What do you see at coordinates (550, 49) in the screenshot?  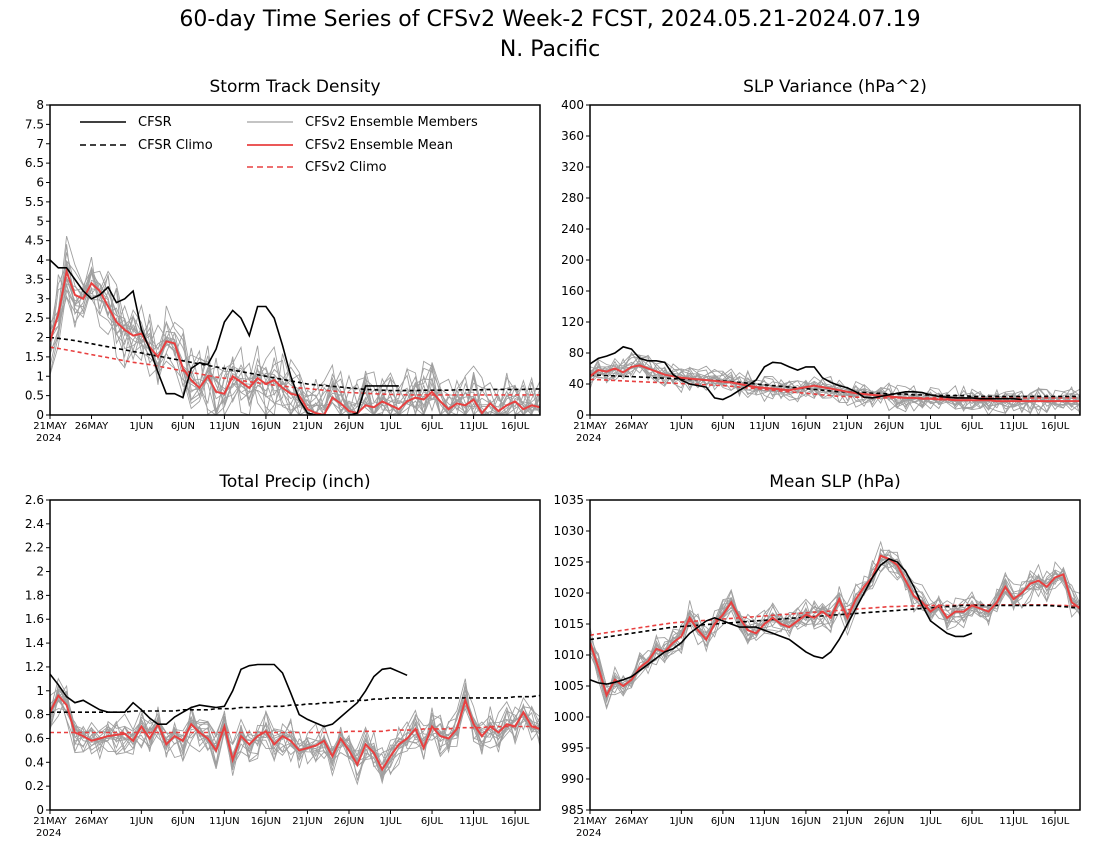 I see `figure-subtitle: N. Pacific` at bounding box center [550, 49].